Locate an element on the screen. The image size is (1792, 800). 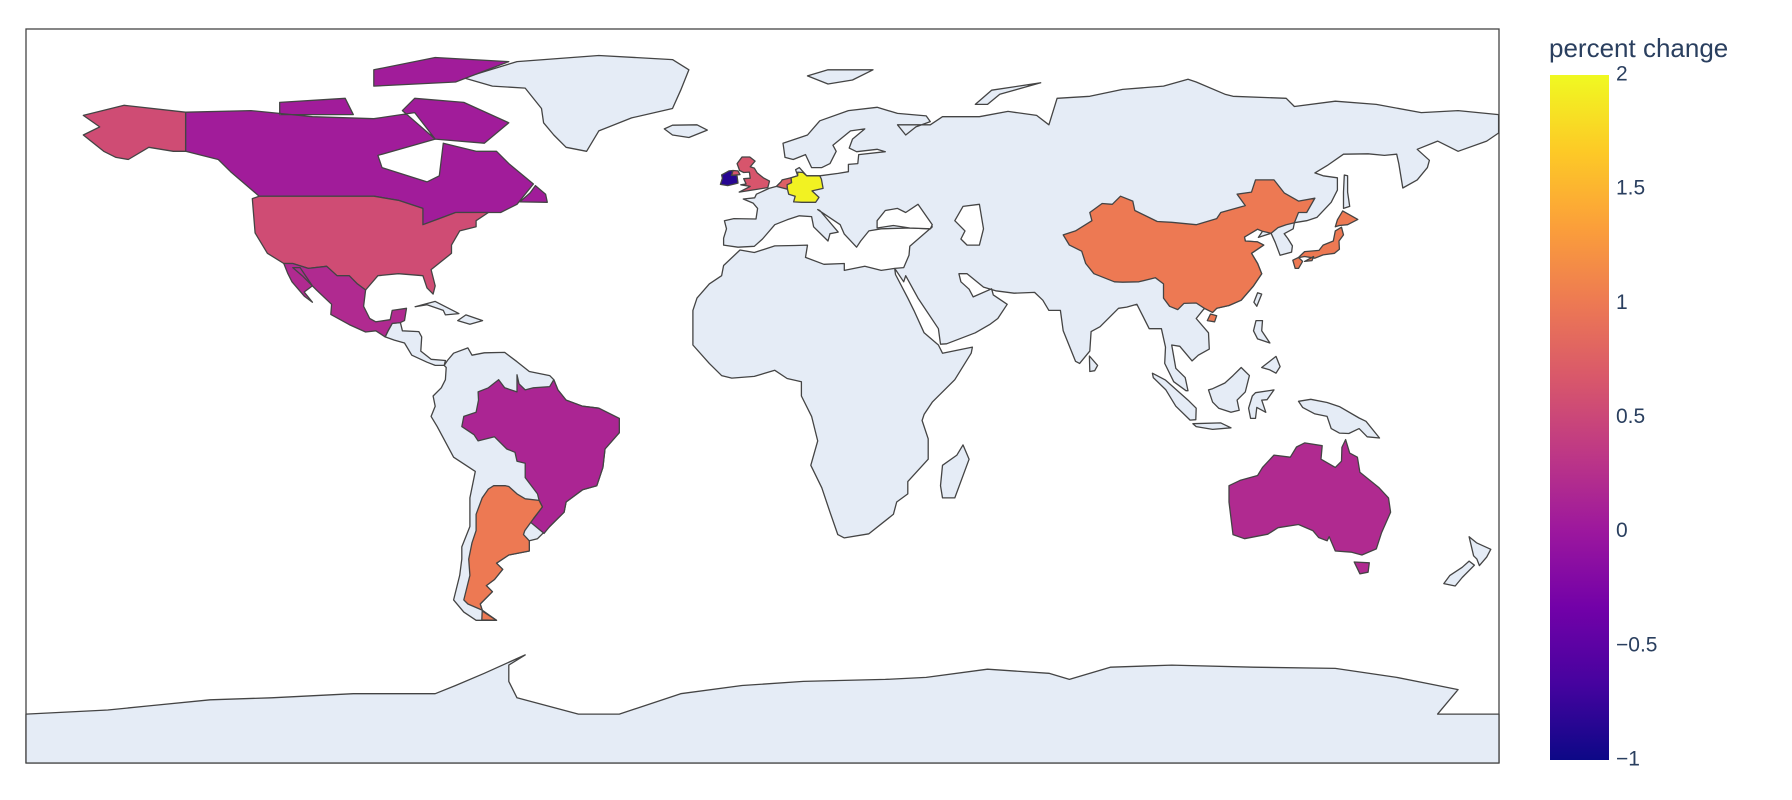
colorbar-title: percent change is located at coordinates (1638, 48).